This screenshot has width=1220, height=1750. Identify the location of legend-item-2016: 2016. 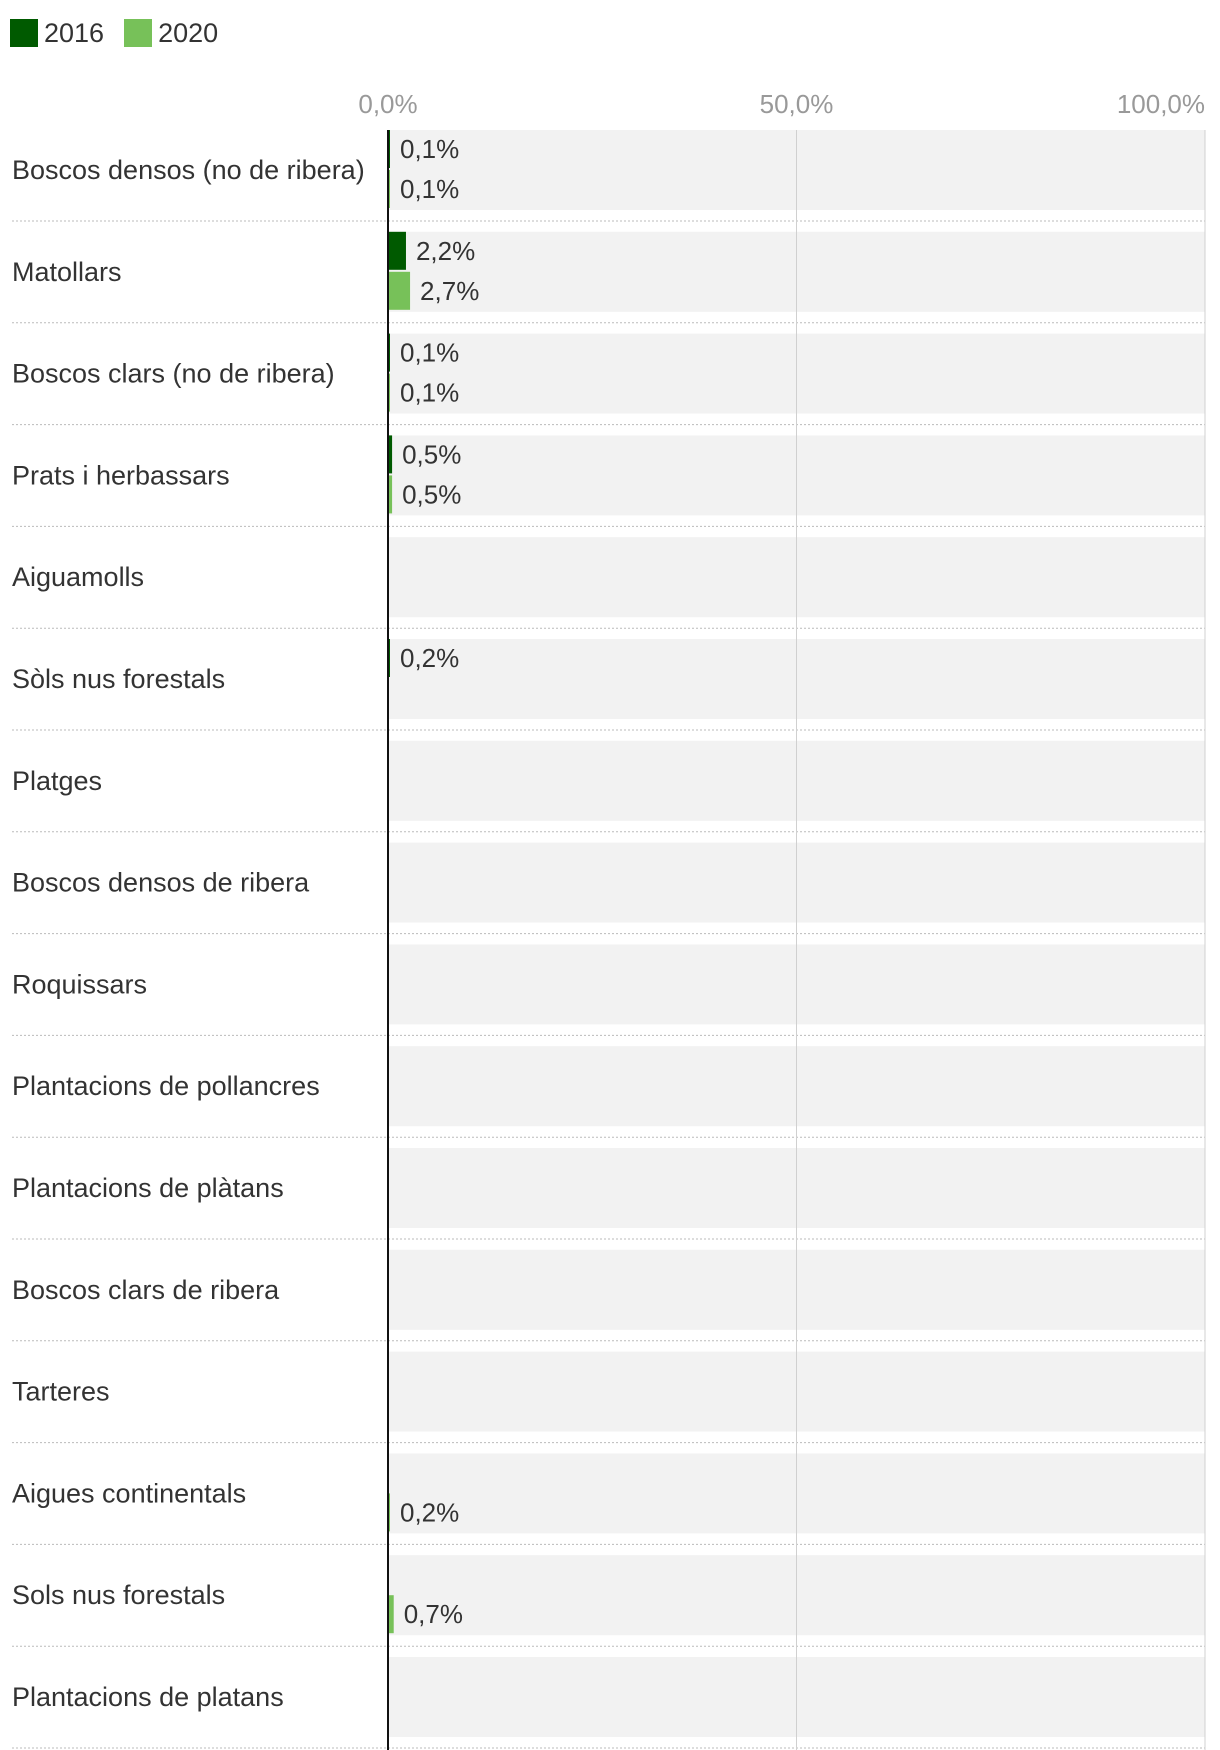
(57, 33).